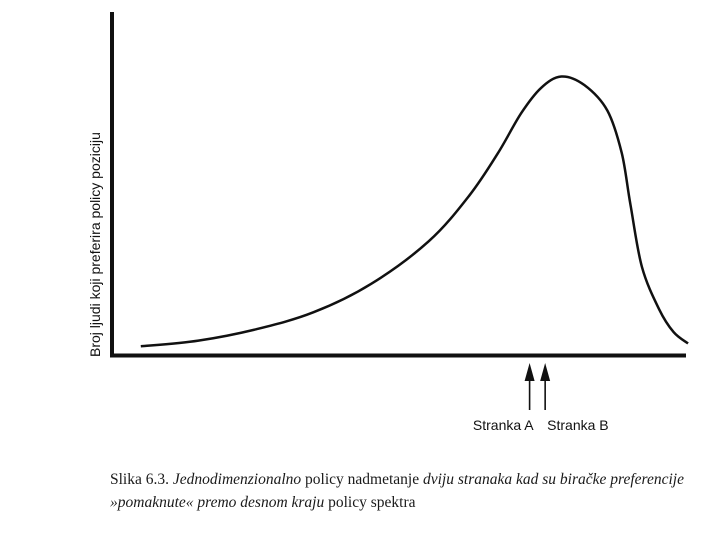 This screenshot has width=720, height=540. What do you see at coordinates (541, 398) in the screenshot?
I see `party-markers: Stranka A Stranka B` at bounding box center [541, 398].